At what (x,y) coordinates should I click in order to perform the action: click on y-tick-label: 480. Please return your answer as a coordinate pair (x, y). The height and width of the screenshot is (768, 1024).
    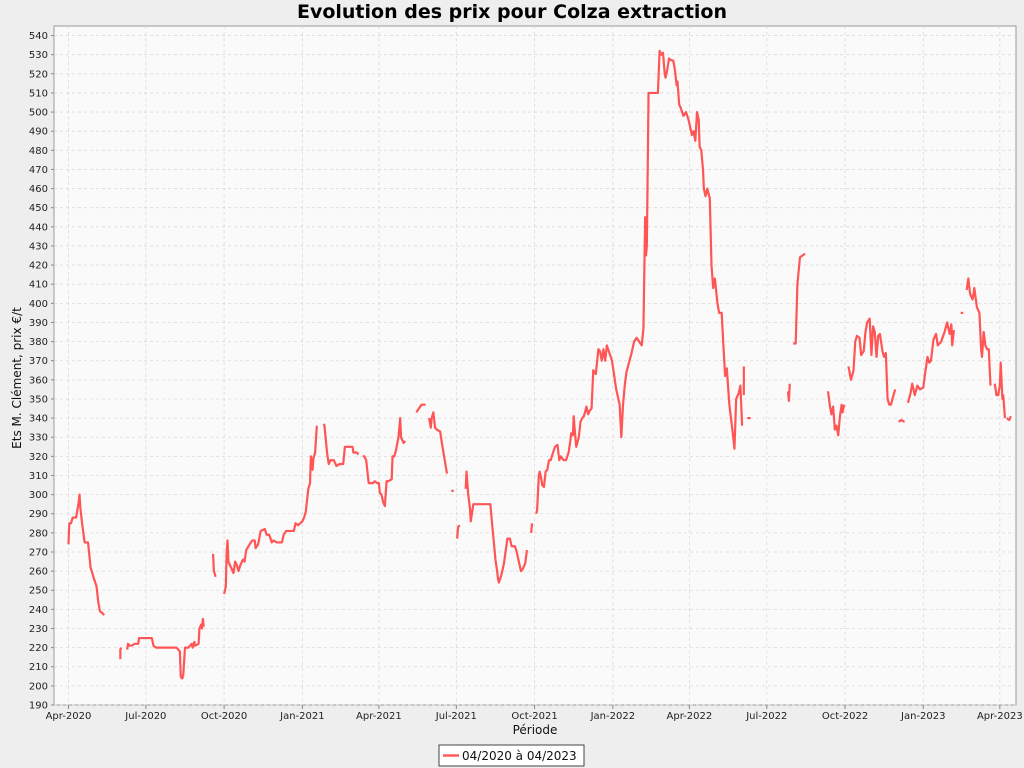
    Looking at the image, I should click on (38, 151).